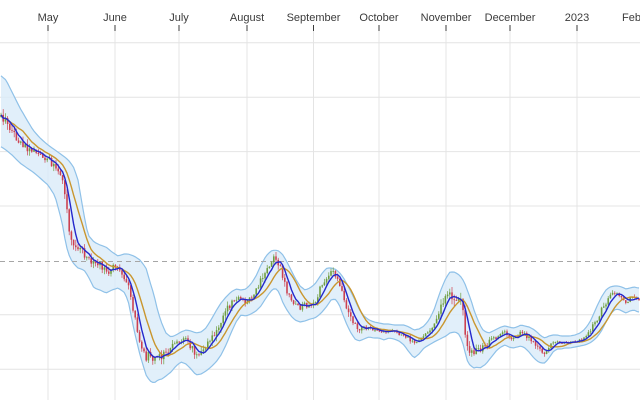  I want to click on axis-label-september: September, so click(314, 18).